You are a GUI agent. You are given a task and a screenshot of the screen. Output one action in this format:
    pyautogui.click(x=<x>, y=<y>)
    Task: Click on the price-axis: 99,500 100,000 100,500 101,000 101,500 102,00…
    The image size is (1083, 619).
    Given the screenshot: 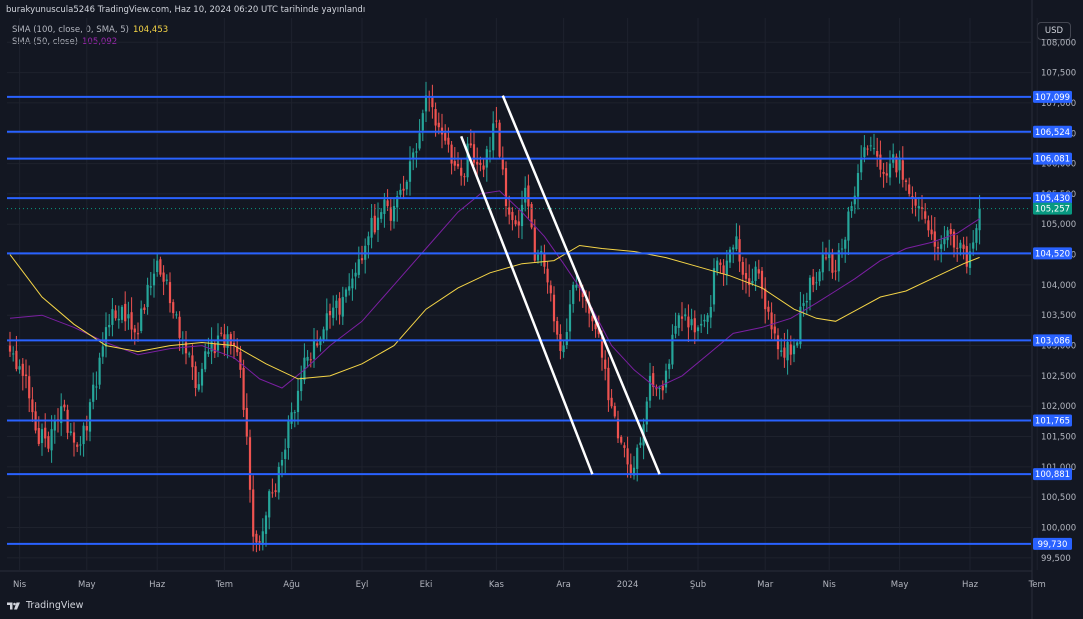 What is the action you would take?
    pyautogui.click(x=1058, y=301)
    